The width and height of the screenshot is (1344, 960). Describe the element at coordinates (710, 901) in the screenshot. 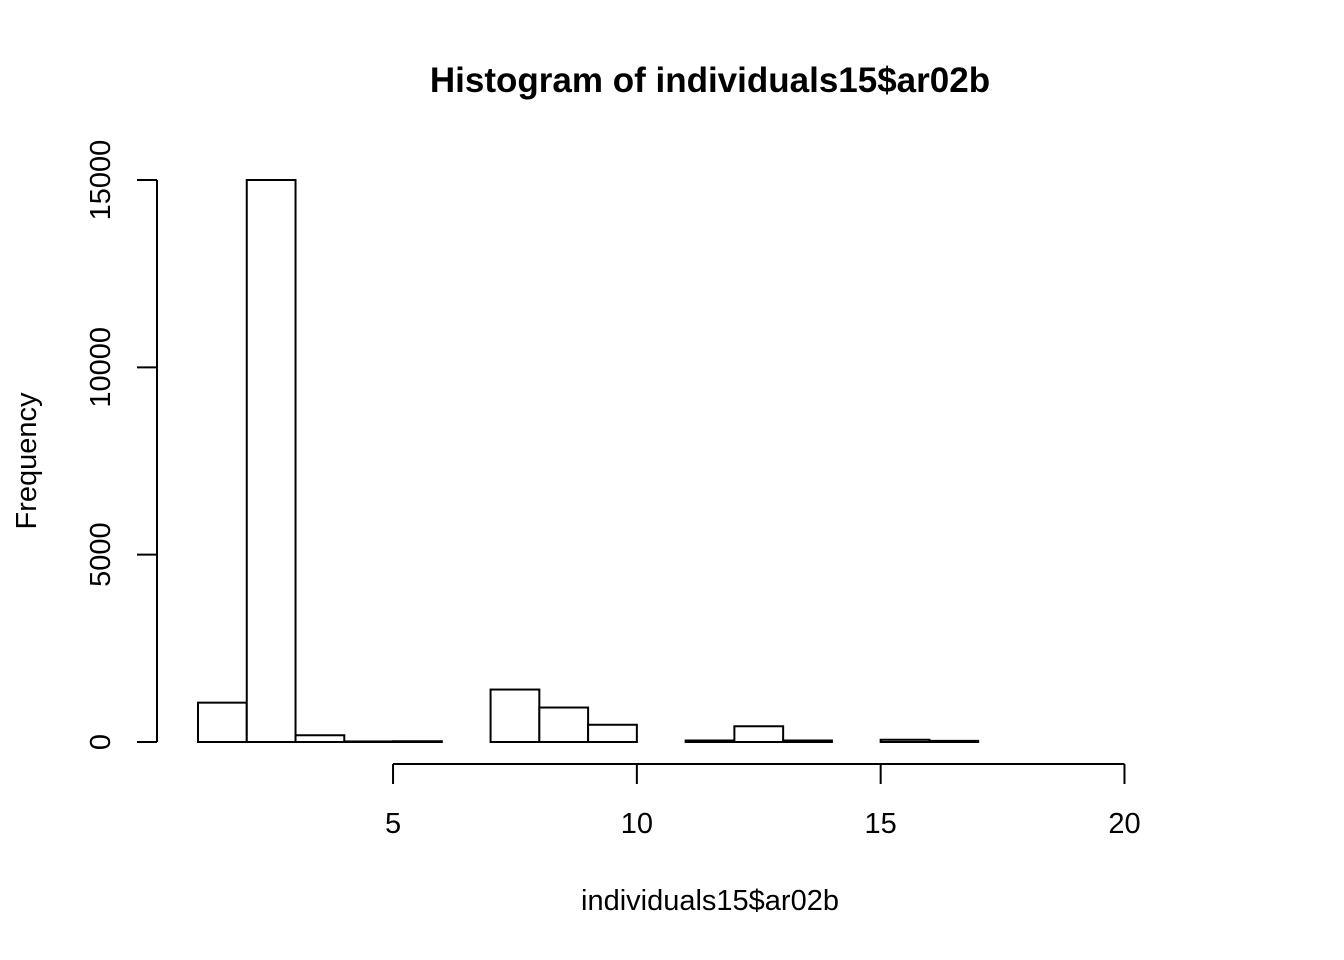

I see `x-axis-label: individuals15$ar02b` at that location.